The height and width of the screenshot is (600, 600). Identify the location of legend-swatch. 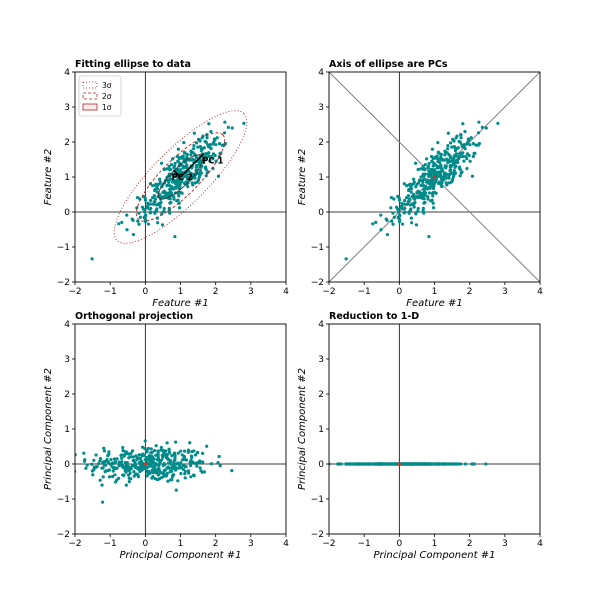
(90, 85).